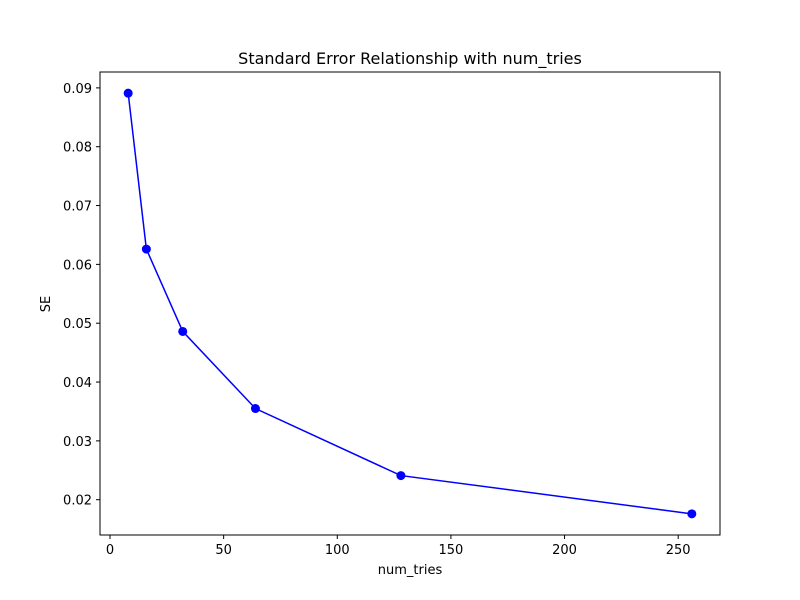 This screenshot has width=800, height=600. What do you see at coordinates (77, 324) in the screenshot?
I see `y-tick-label: 0.05` at bounding box center [77, 324].